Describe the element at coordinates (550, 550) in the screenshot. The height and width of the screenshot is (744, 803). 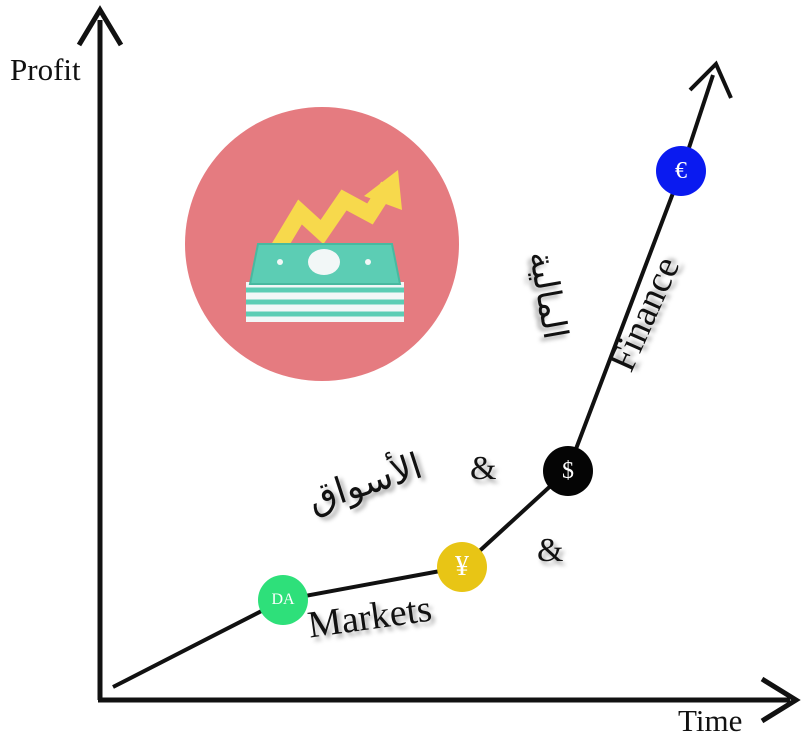
I see `ampersand-lower: &` at that location.